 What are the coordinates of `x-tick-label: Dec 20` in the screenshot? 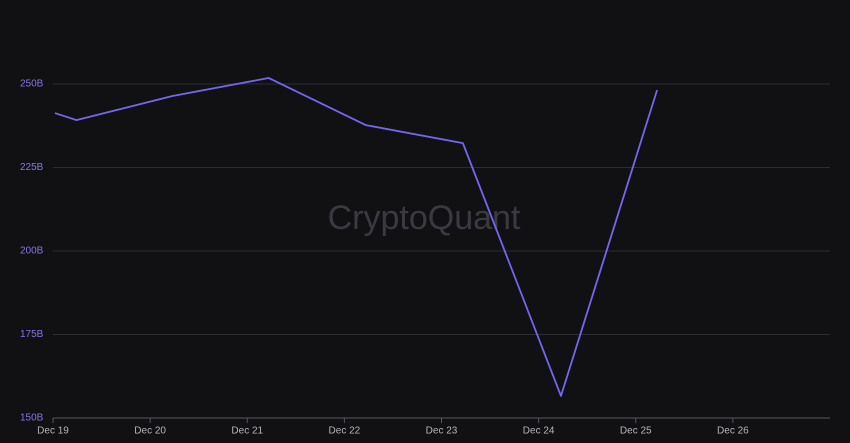 It's located at (150, 431).